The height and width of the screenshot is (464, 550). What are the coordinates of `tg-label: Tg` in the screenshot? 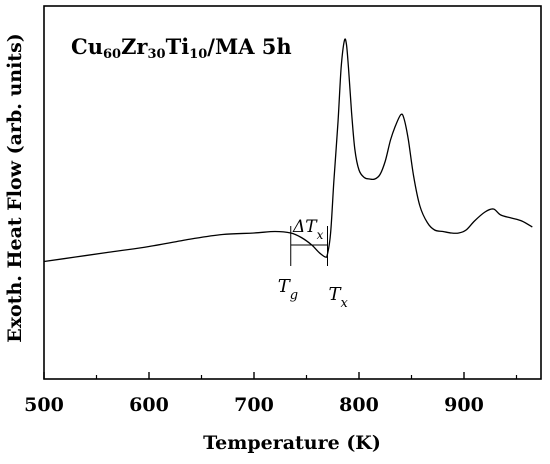 It's located at (288, 289).